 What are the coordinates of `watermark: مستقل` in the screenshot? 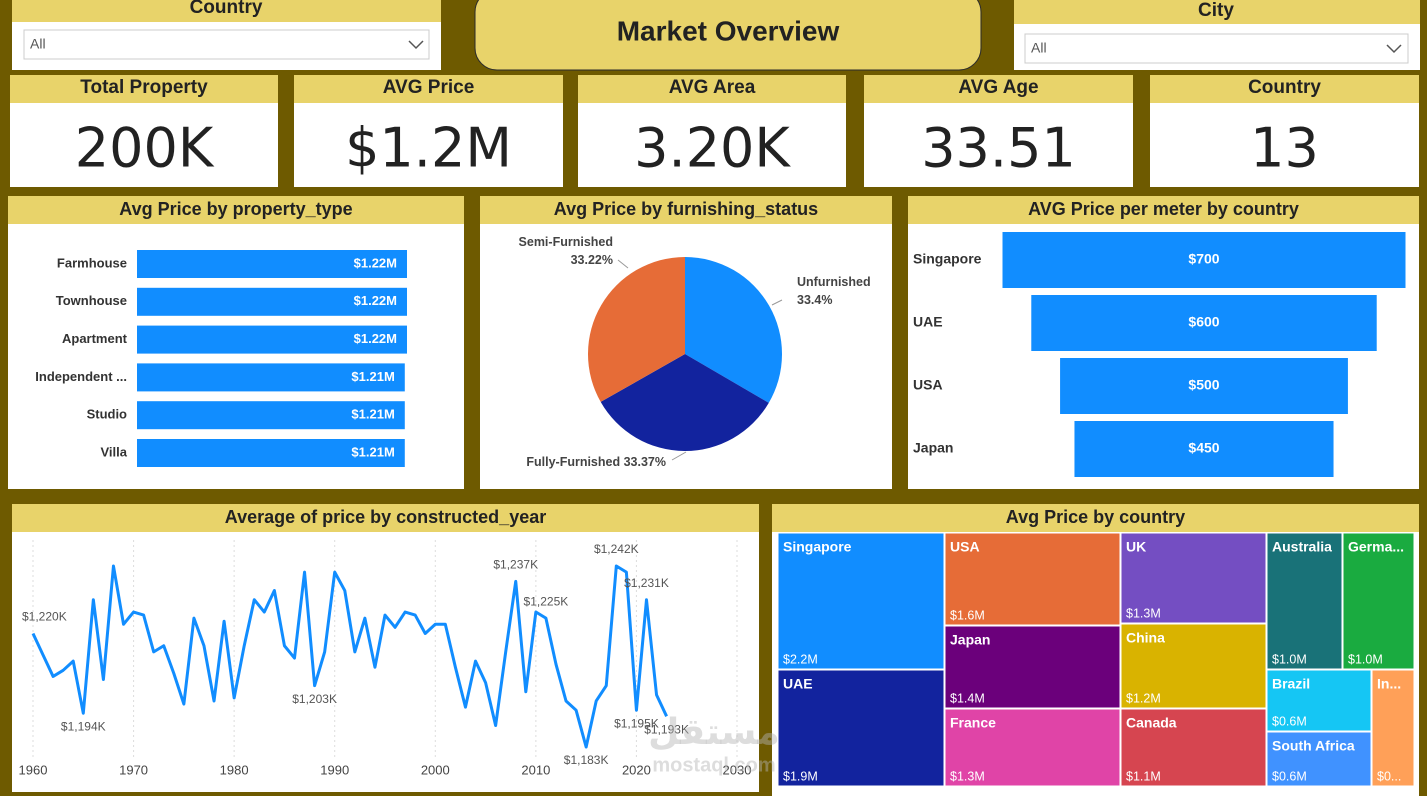 It's located at (714, 732).